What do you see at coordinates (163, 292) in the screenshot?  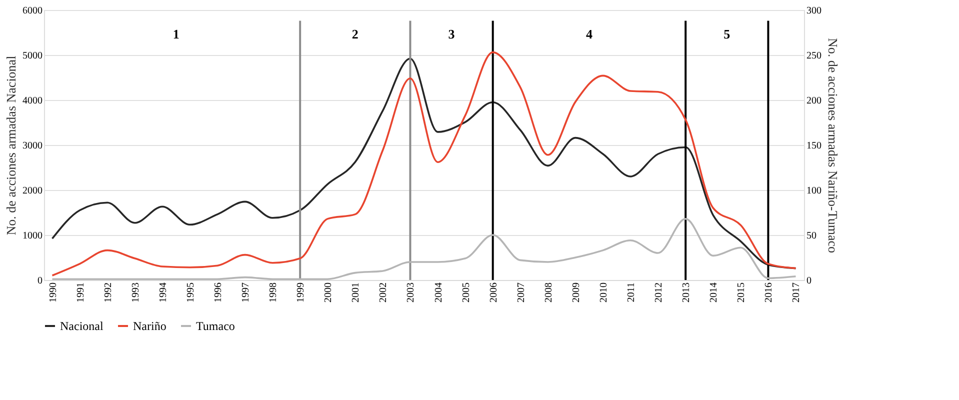 I see `x-tick-label: 1994` at bounding box center [163, 292].